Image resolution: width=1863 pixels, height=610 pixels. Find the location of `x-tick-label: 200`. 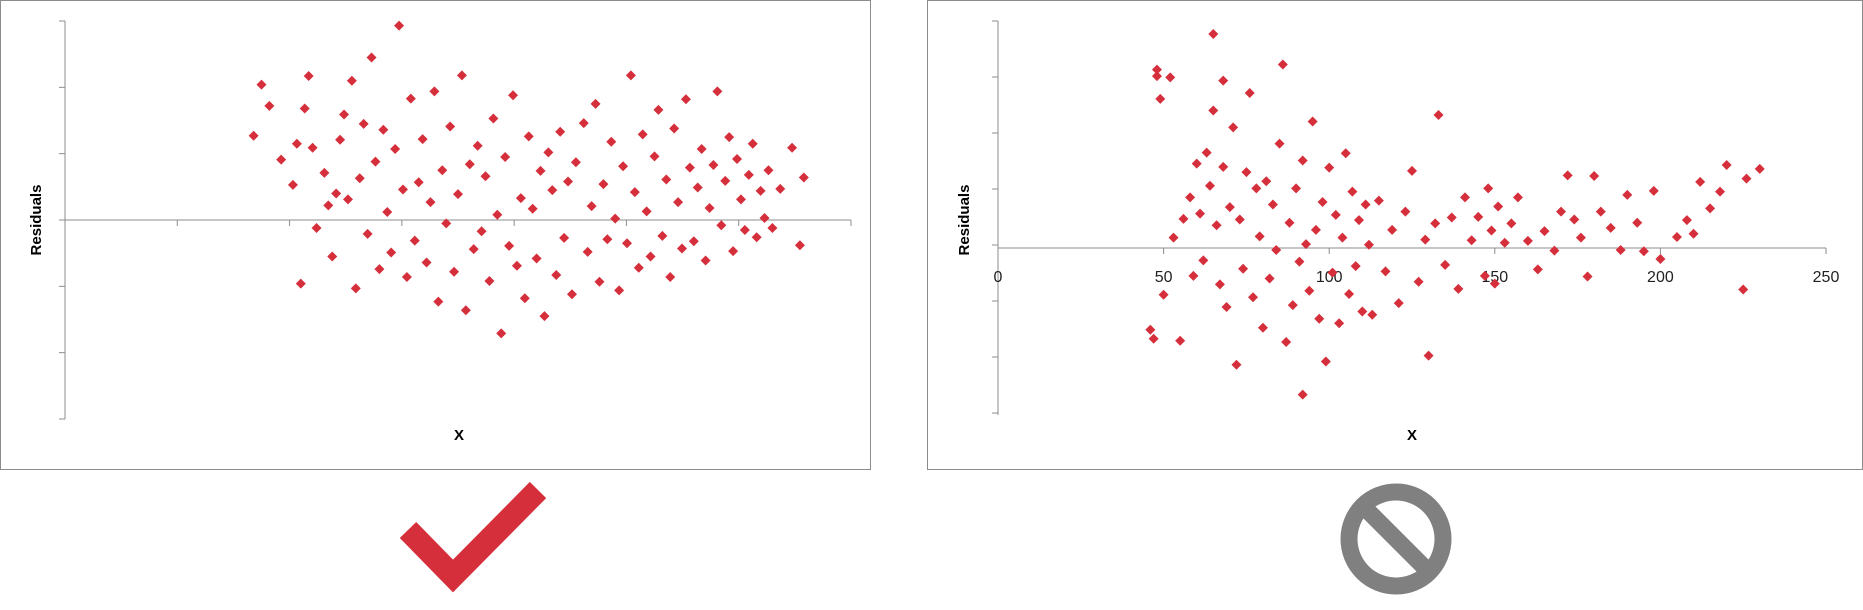

x-tick-label: 200 is located at coordinates (1660, 277).